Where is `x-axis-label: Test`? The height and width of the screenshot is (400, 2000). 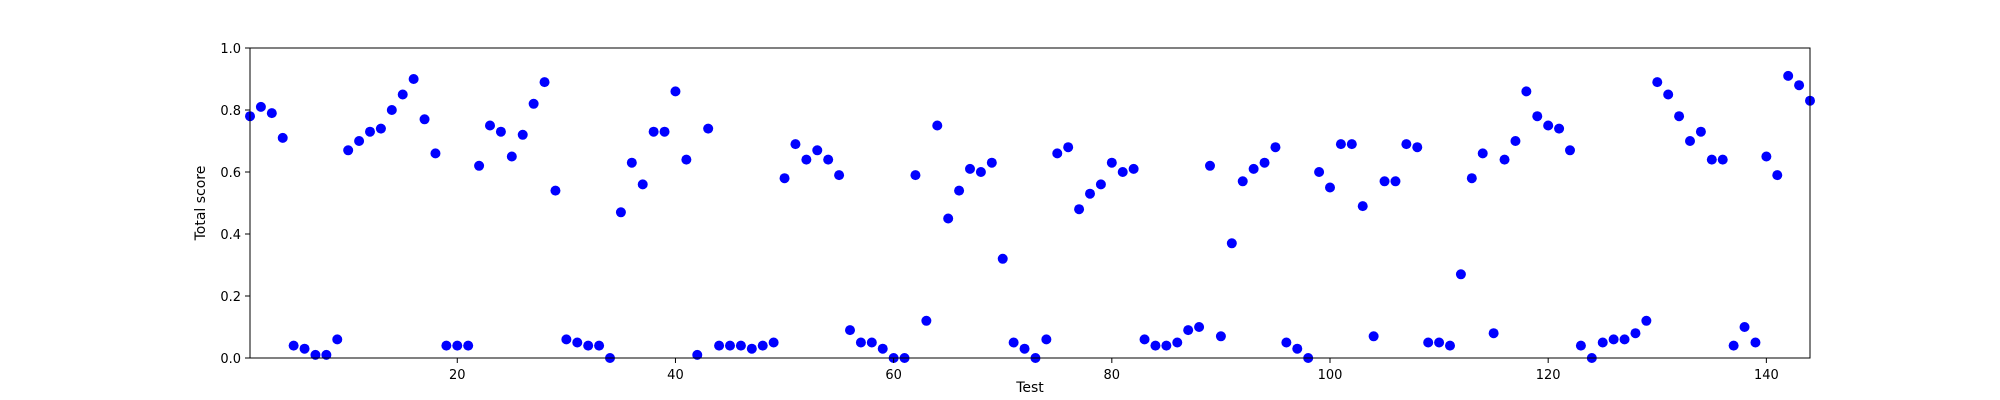
x-axis-label: Test is located at coordinates (1029, 388).